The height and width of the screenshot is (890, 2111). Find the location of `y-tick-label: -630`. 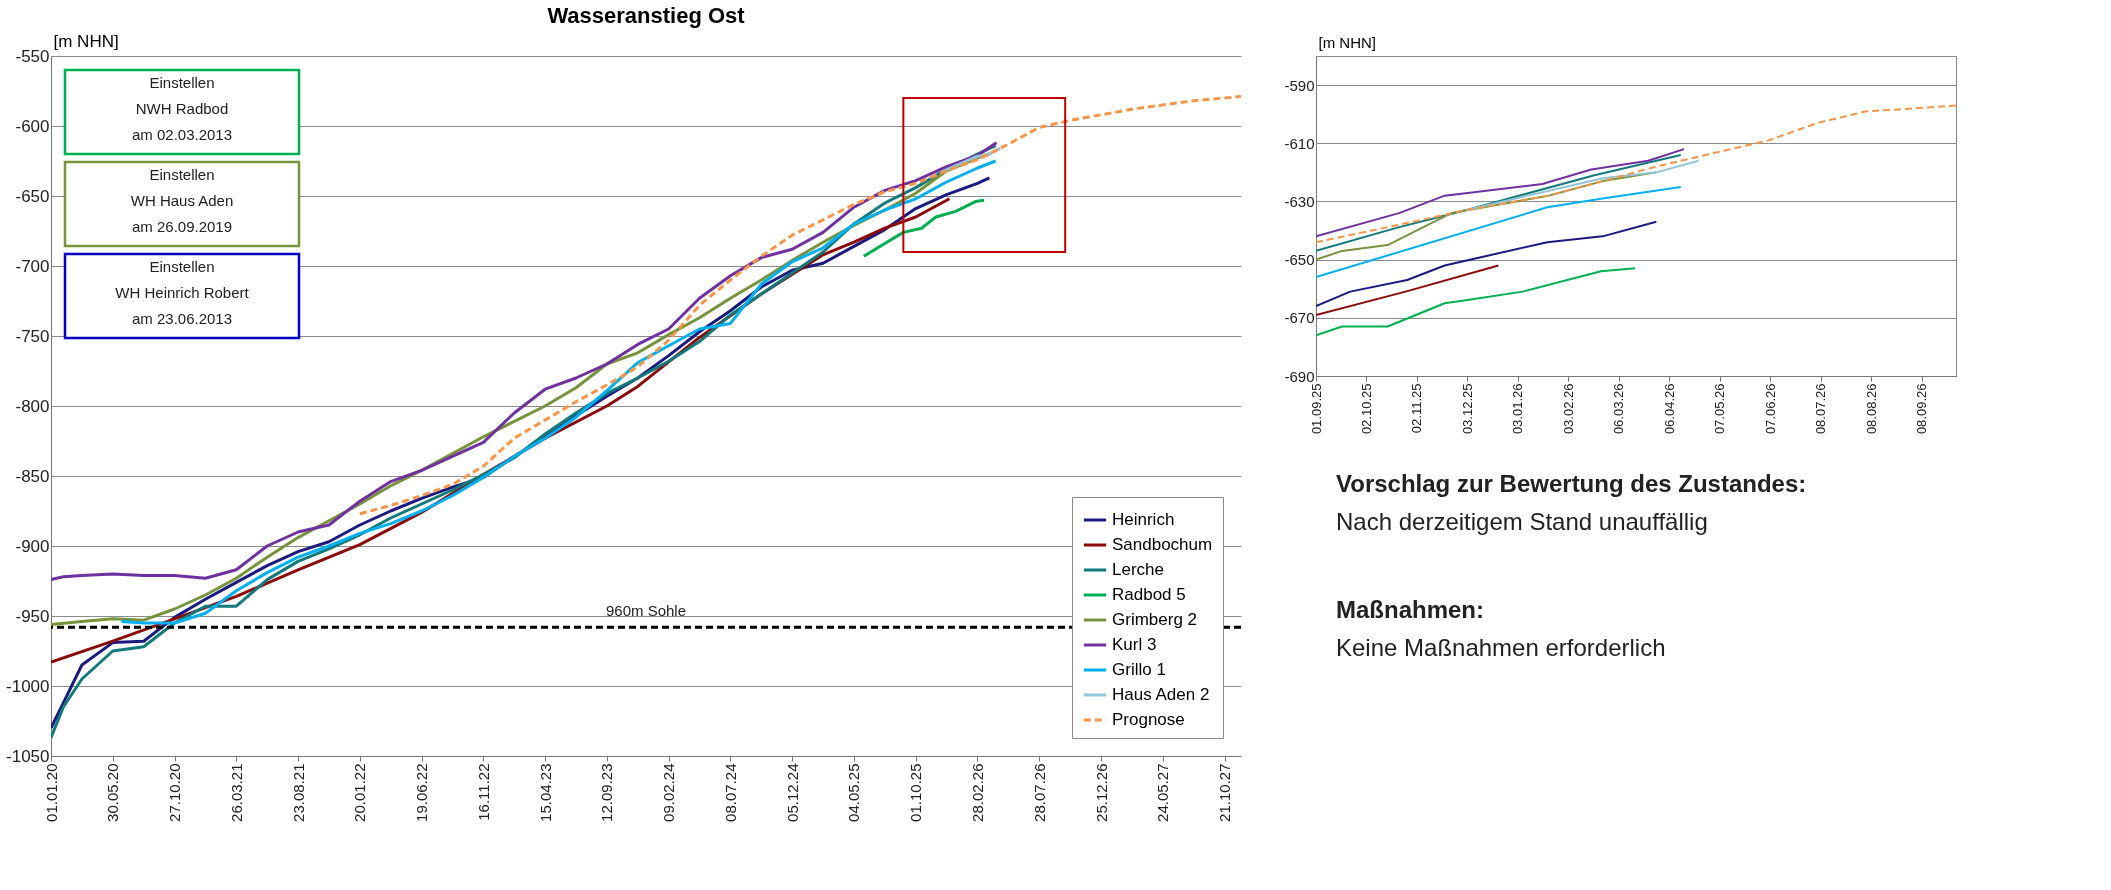

y-tick-label: -630 is located at coordinates (1299, 201).